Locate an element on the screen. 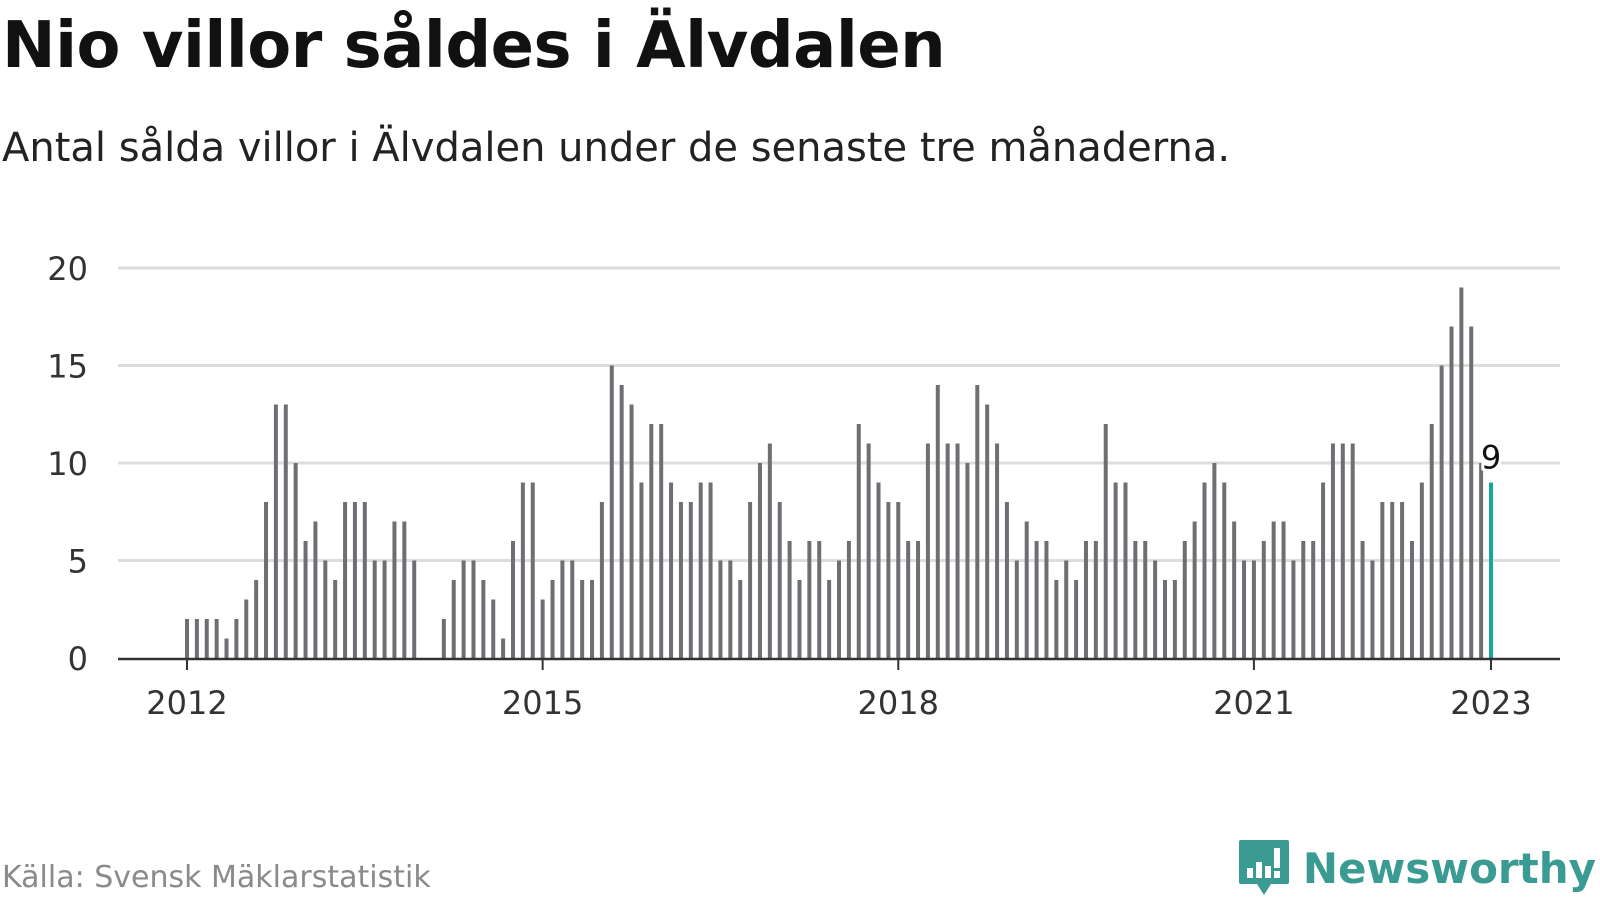 The width and height of the screenshot is (1600, 900). x-tick-label: 2021 is located at coordinates (1253, 703).